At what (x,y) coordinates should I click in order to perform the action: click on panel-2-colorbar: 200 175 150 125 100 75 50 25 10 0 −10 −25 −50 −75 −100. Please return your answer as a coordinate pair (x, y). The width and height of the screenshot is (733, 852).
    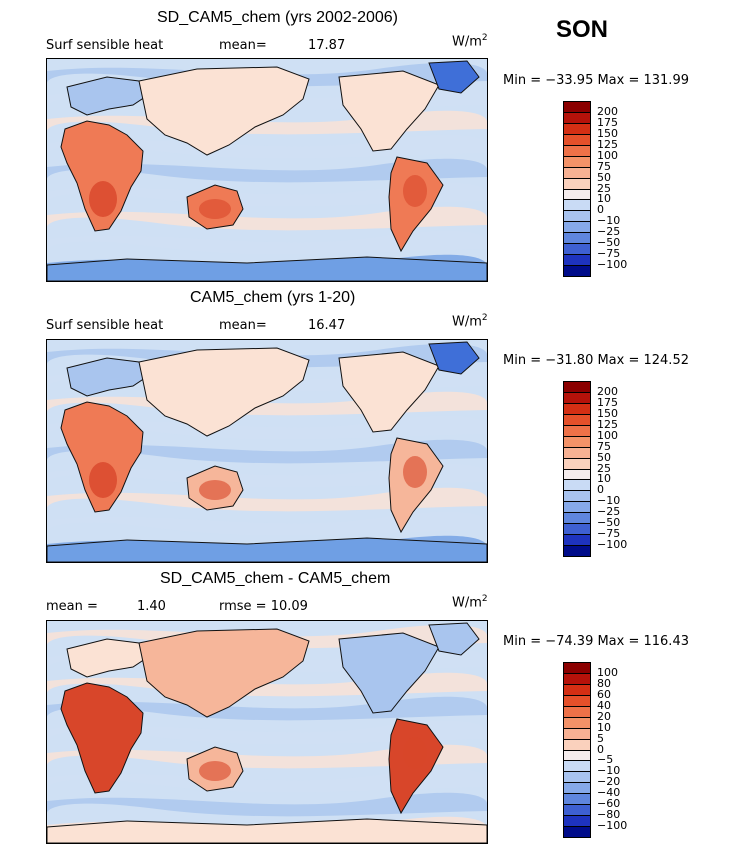
    Looking at the image, I should click on (603, 469).